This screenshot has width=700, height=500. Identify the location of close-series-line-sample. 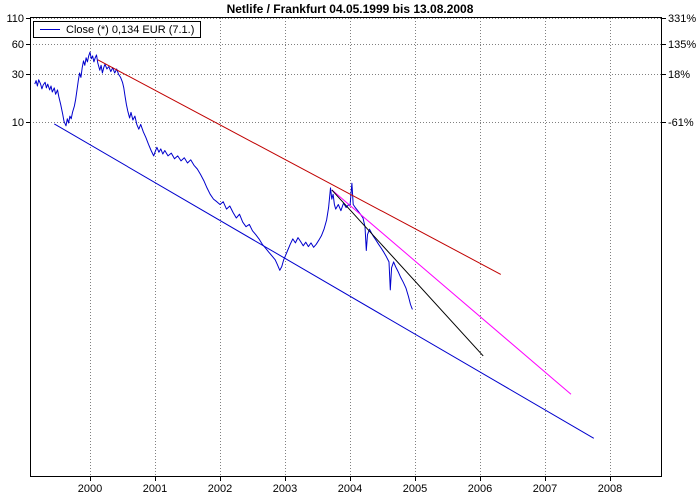
(50, 29).